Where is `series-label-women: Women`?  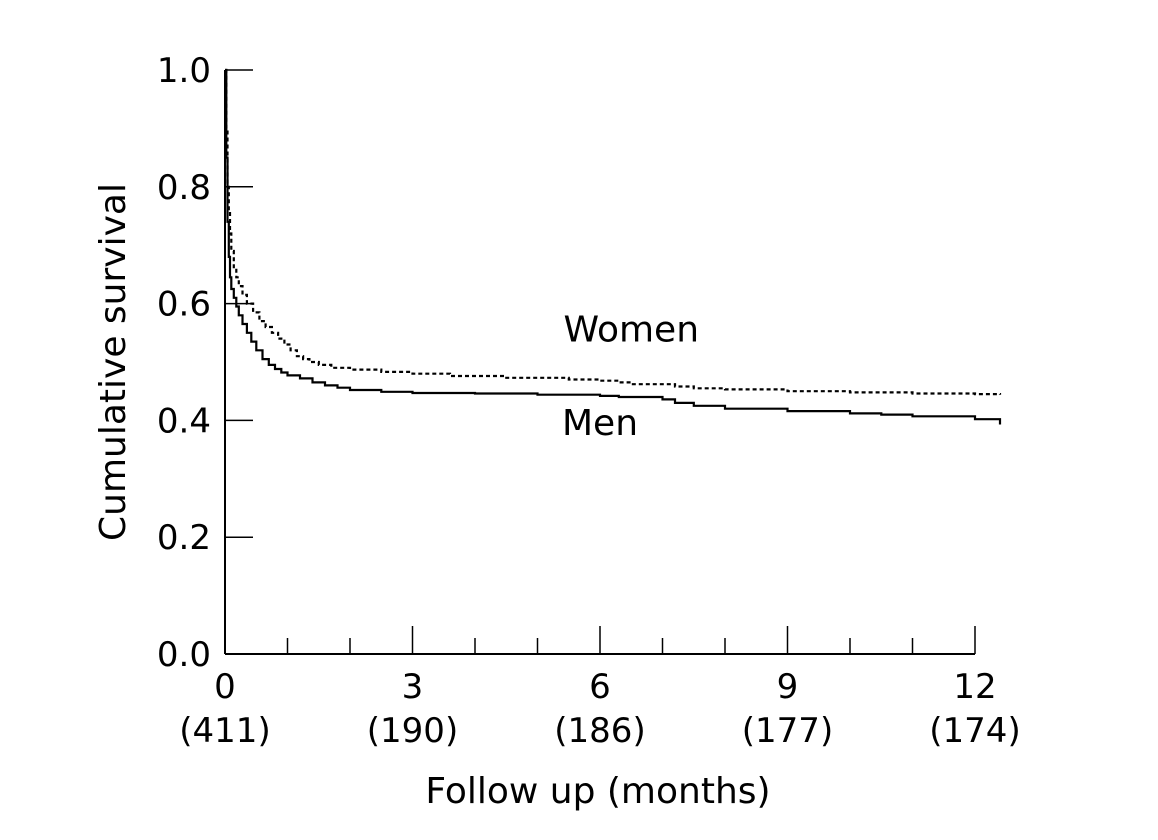 series-label-women: Women is located at coordinates (631, 330).